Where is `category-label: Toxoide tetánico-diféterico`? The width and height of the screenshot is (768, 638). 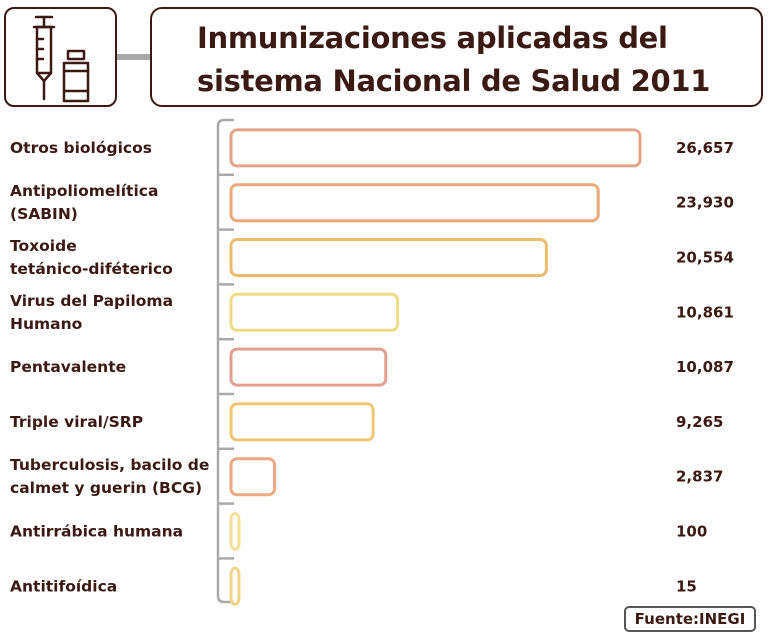
category-label: Toxoide tetánico-diféterico is located at coordinates (91, 257).